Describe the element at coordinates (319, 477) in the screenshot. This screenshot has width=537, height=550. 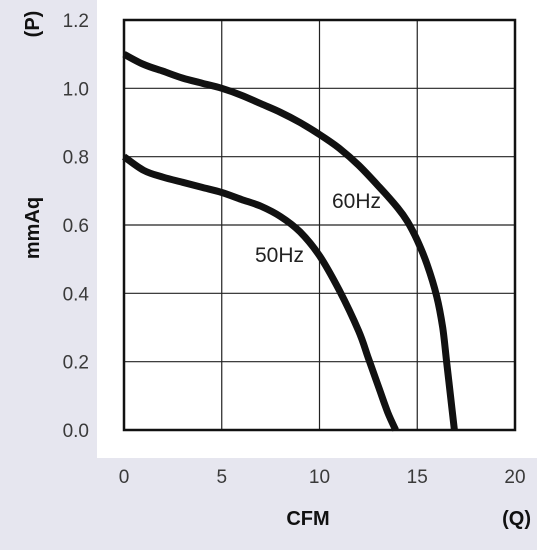
I see `x-tick-label: 10` at that location.